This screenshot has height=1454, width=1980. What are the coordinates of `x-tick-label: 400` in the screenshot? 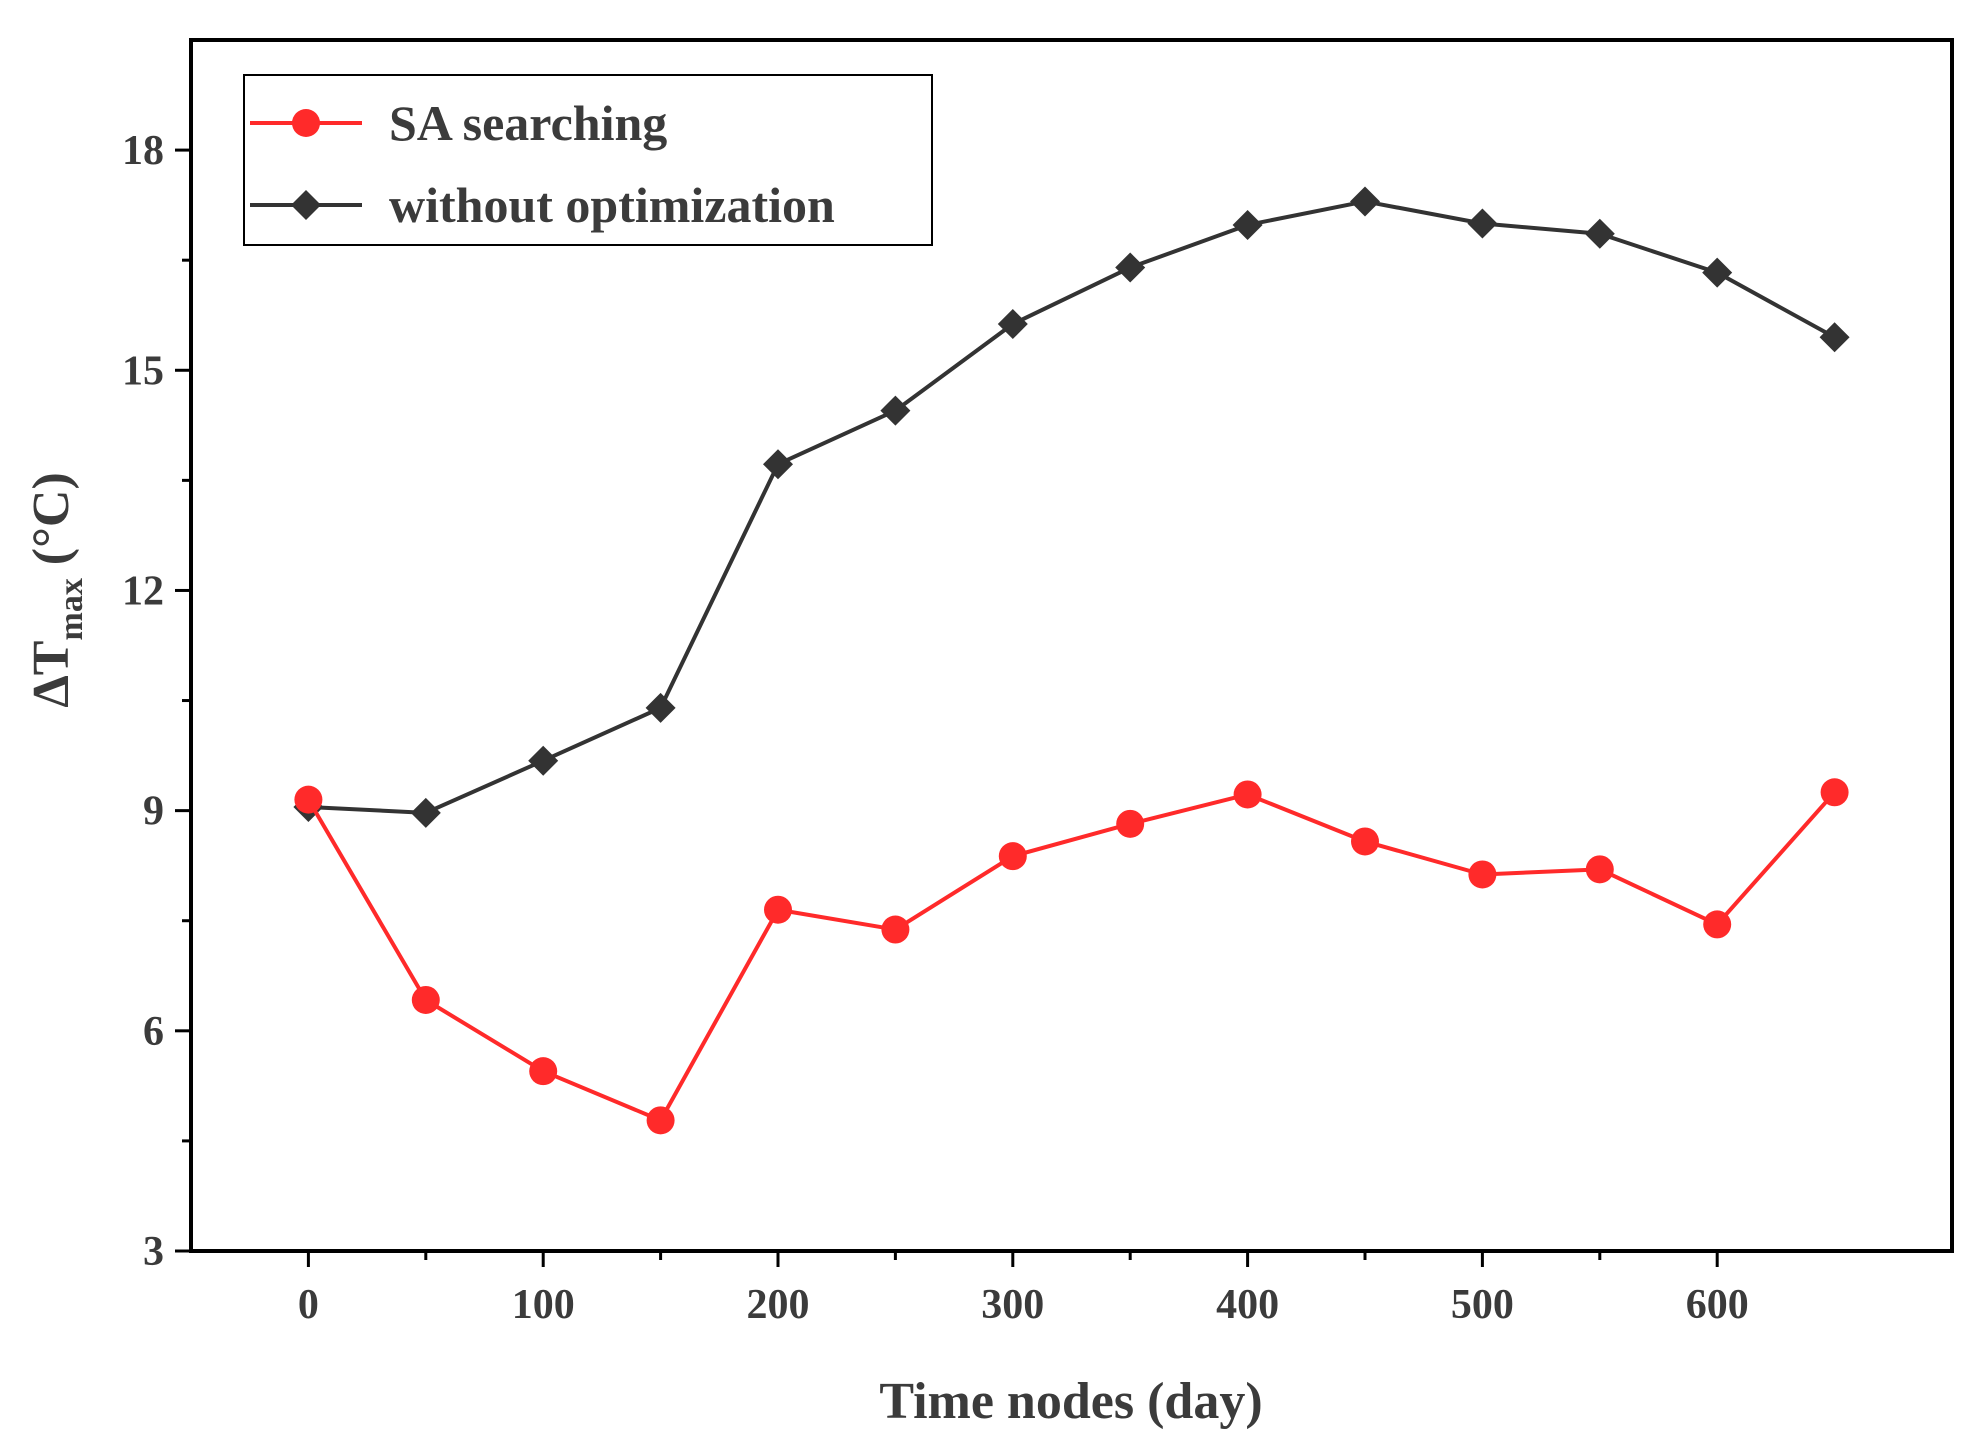 It's located at (1247, 1305).